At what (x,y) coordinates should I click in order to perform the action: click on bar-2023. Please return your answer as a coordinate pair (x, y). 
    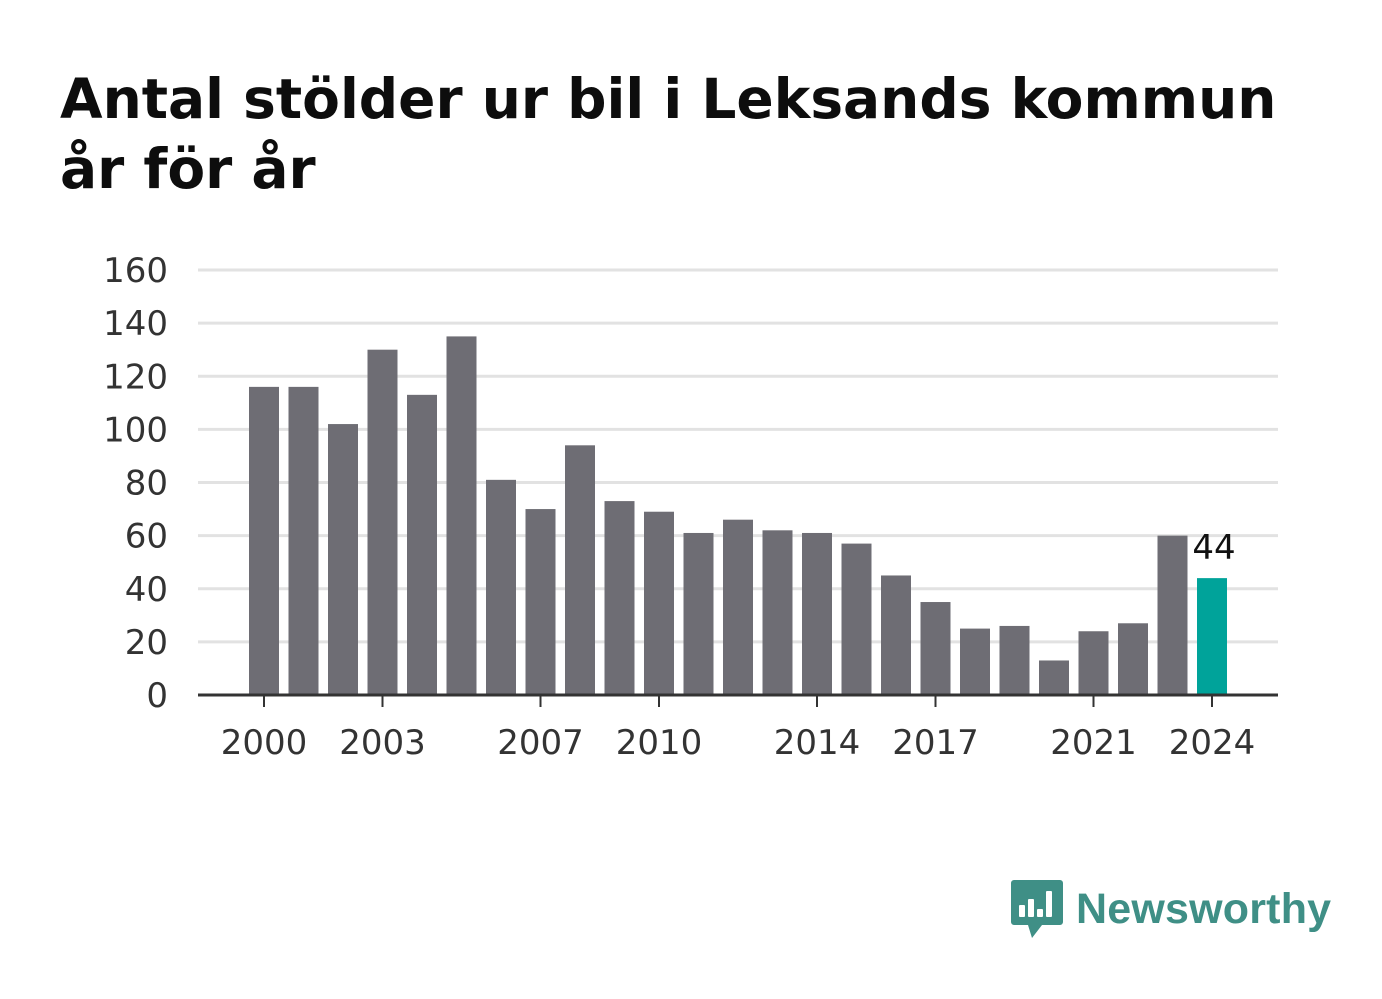
    Looking at the image, I should click on (1172, 615).